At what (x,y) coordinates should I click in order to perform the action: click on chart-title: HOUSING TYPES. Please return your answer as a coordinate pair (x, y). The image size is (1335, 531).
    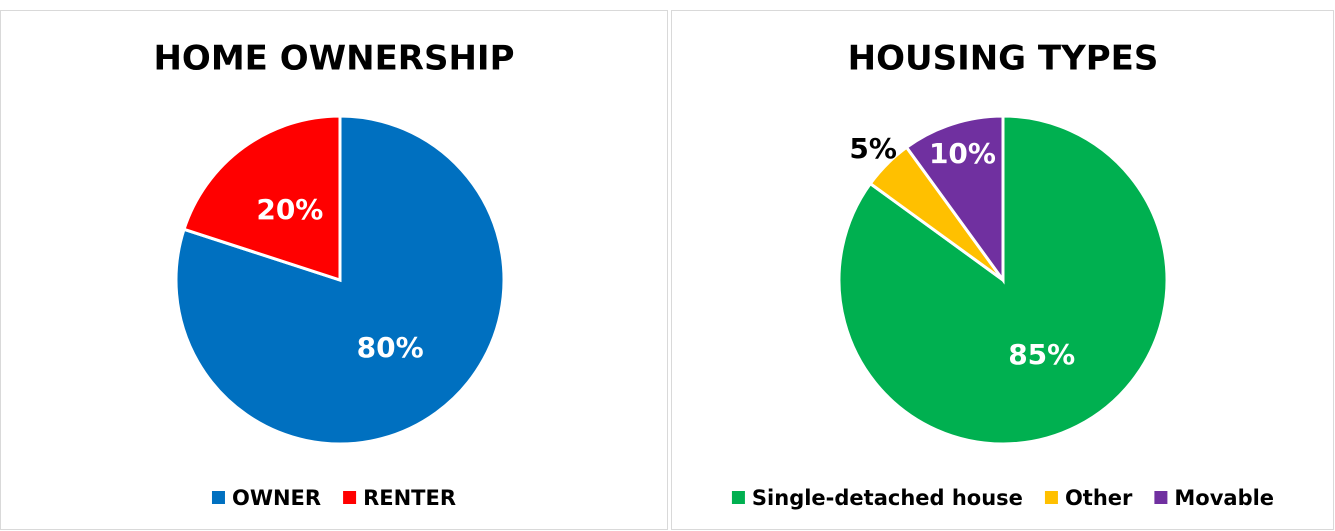
    Looking at the image, I should click on (1003, 59).